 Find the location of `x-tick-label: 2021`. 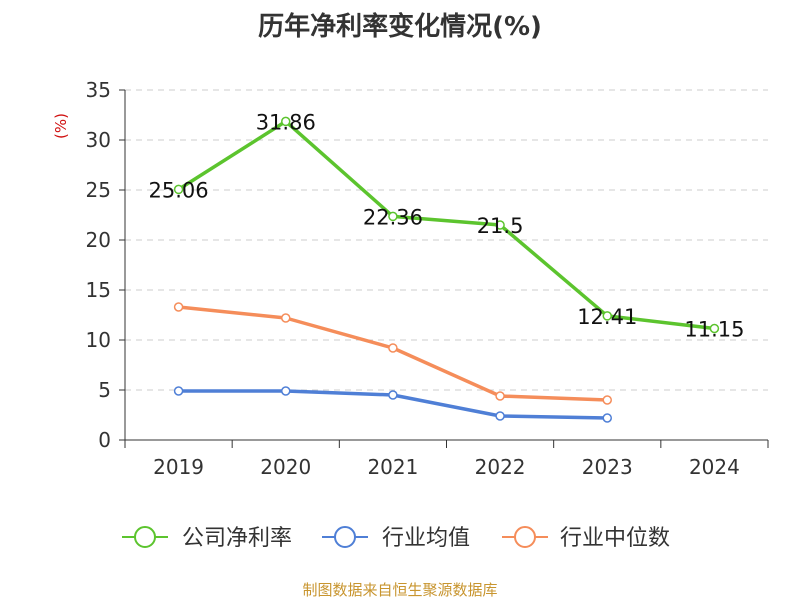

x-tick-label: 2021 is located at coordinates (392, 467).